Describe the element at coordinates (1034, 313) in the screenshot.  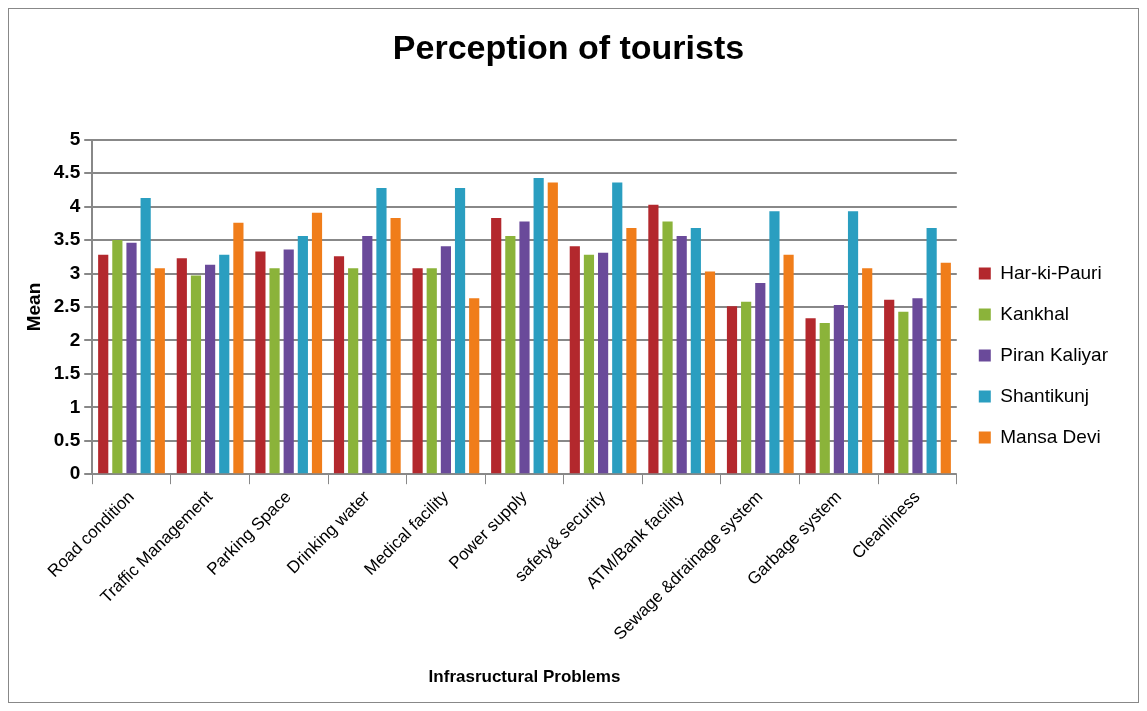
I see `legend-label: Kankhal` at that location.